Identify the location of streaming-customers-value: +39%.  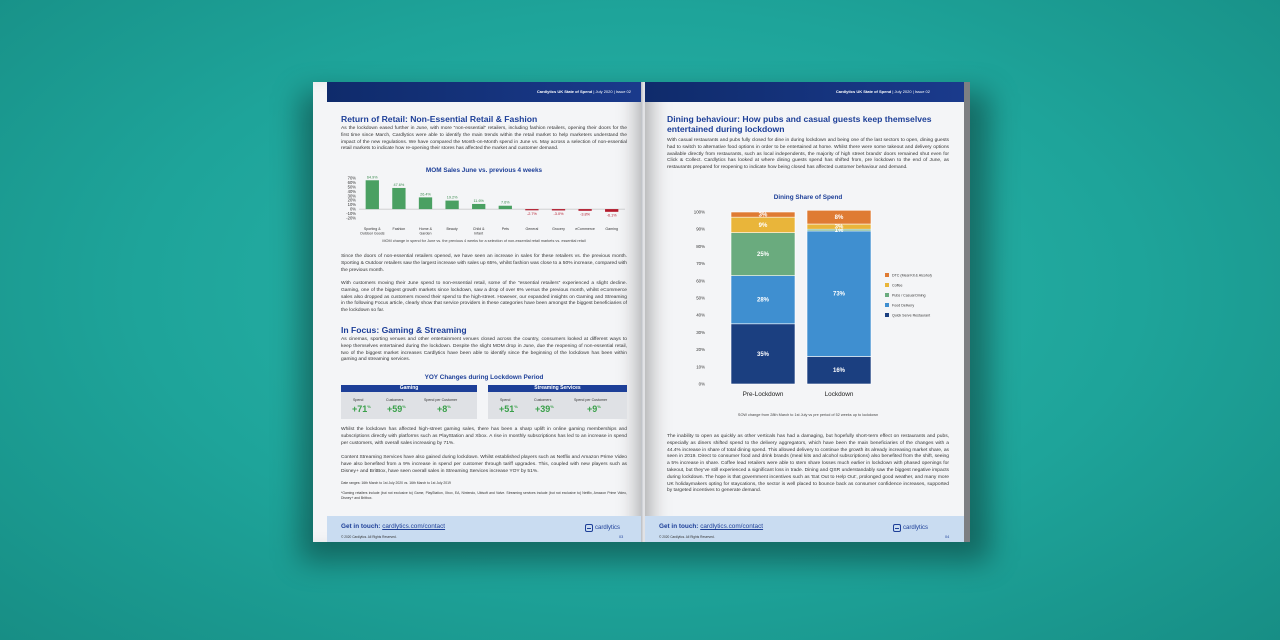
(544, 409).